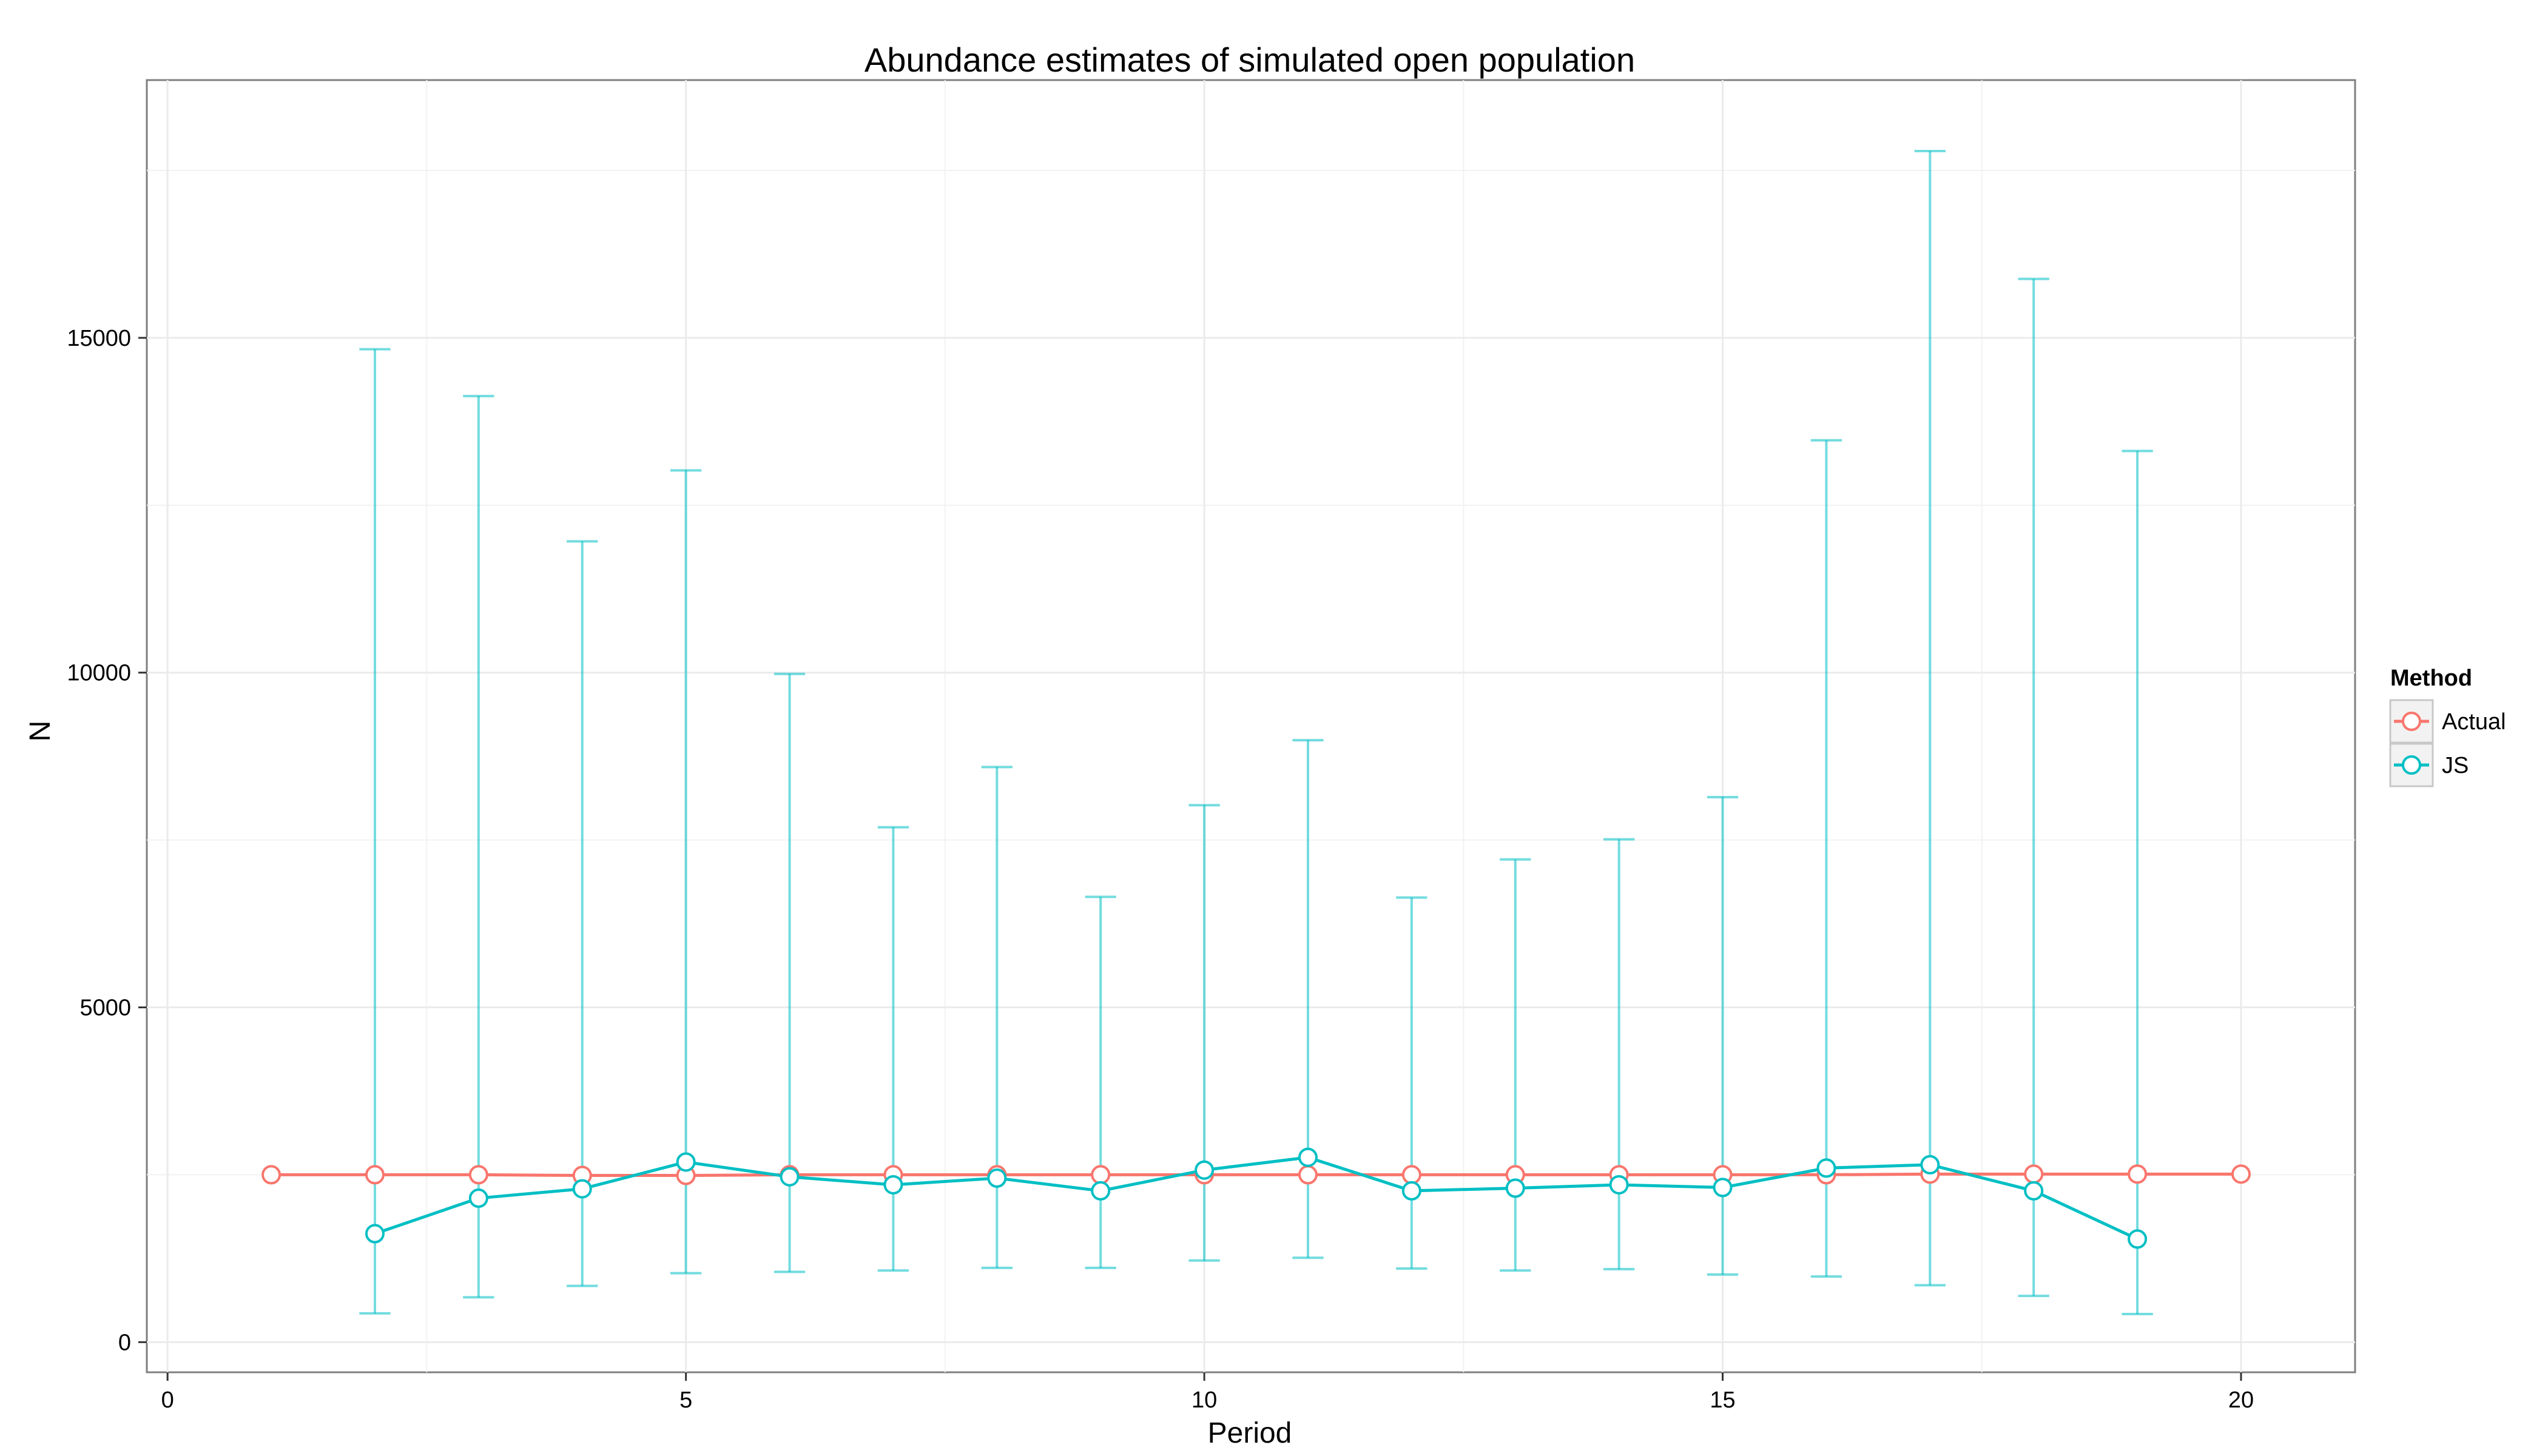 The height and width of the screenshot is (1456, 2548). What do you see at coordinates (2429, 765) in the screenshot?
I see `legend-item-js: JS` at bounding box center [2429, 765].